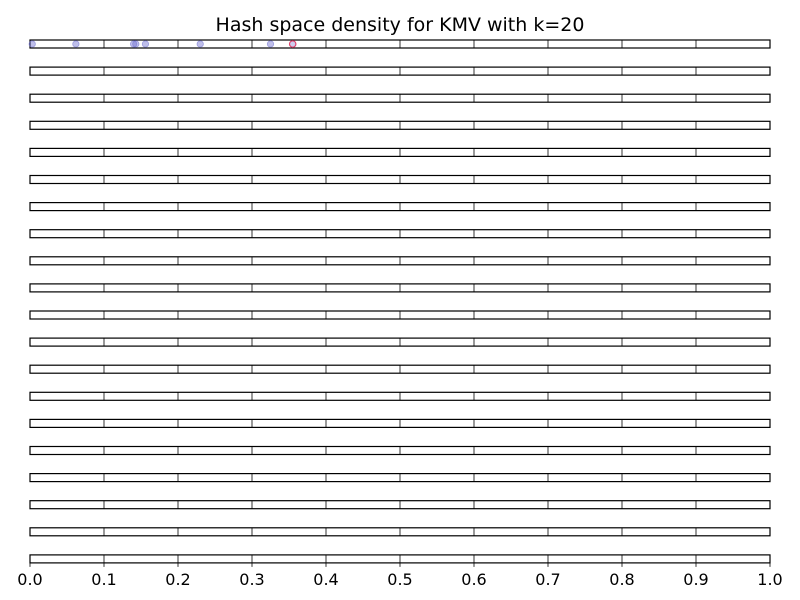 The height and width of the screenshot is (600, 800). Describe the element at coordinates (325, 579) in the screenshot. I see `x-tick-label: 0.4` at that location.